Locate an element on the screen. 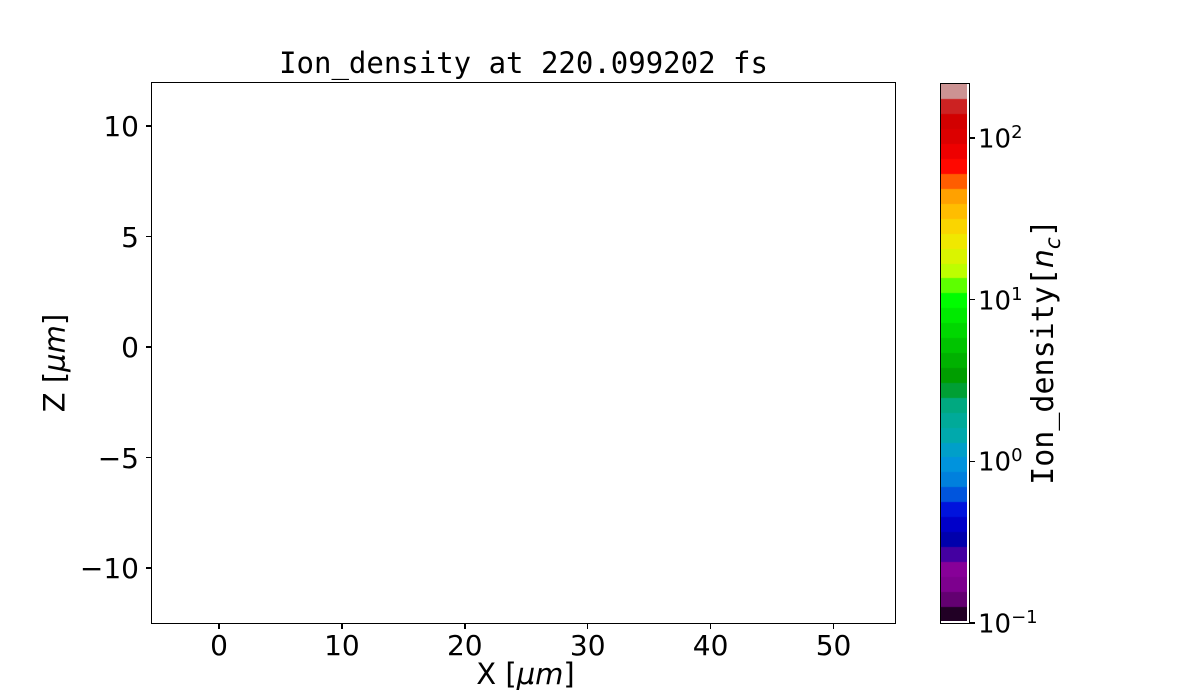  y-tick-label: 5 is located at coordinates (130, 237).